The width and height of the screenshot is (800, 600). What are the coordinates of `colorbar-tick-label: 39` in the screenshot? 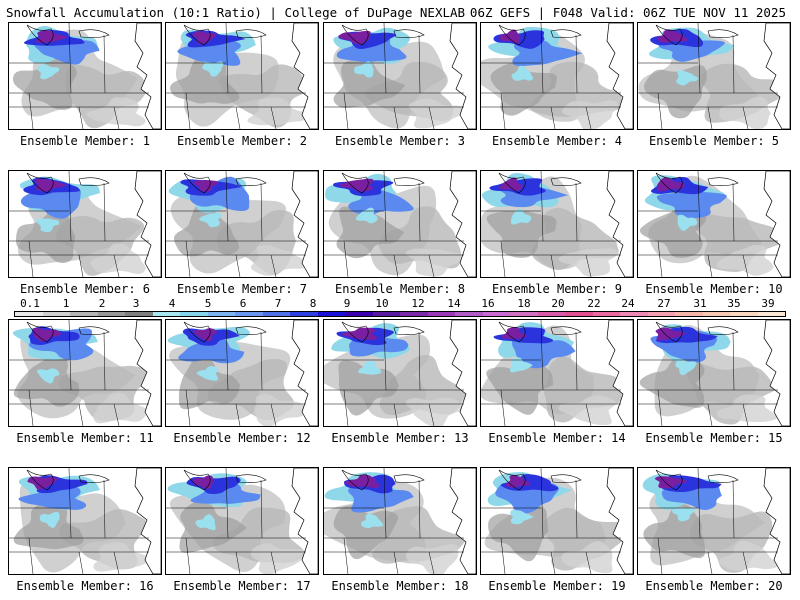 It's located at (768, 303).